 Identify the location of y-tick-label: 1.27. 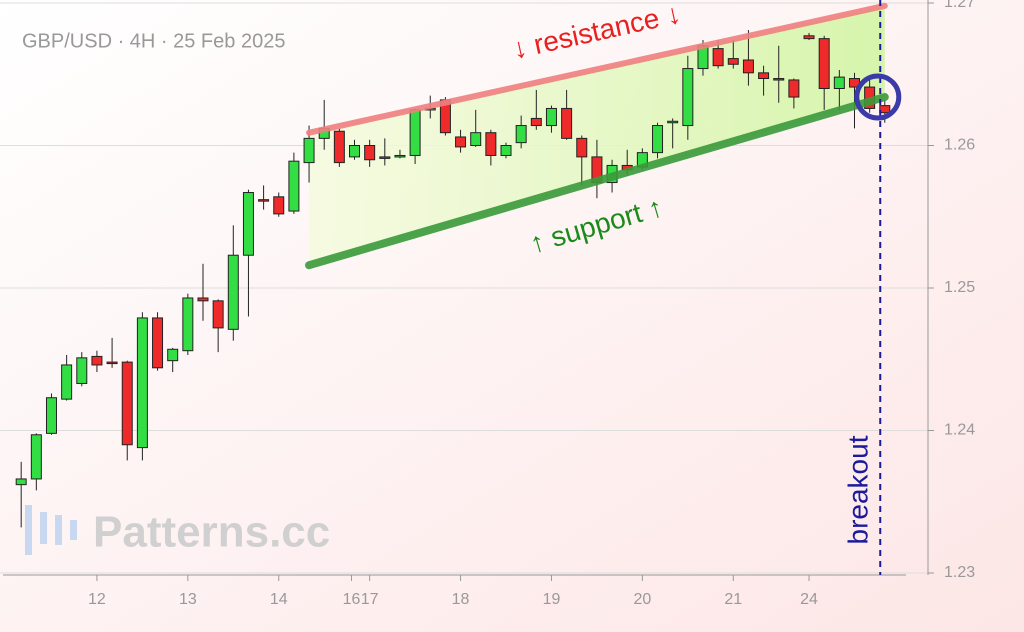
(959, 5).